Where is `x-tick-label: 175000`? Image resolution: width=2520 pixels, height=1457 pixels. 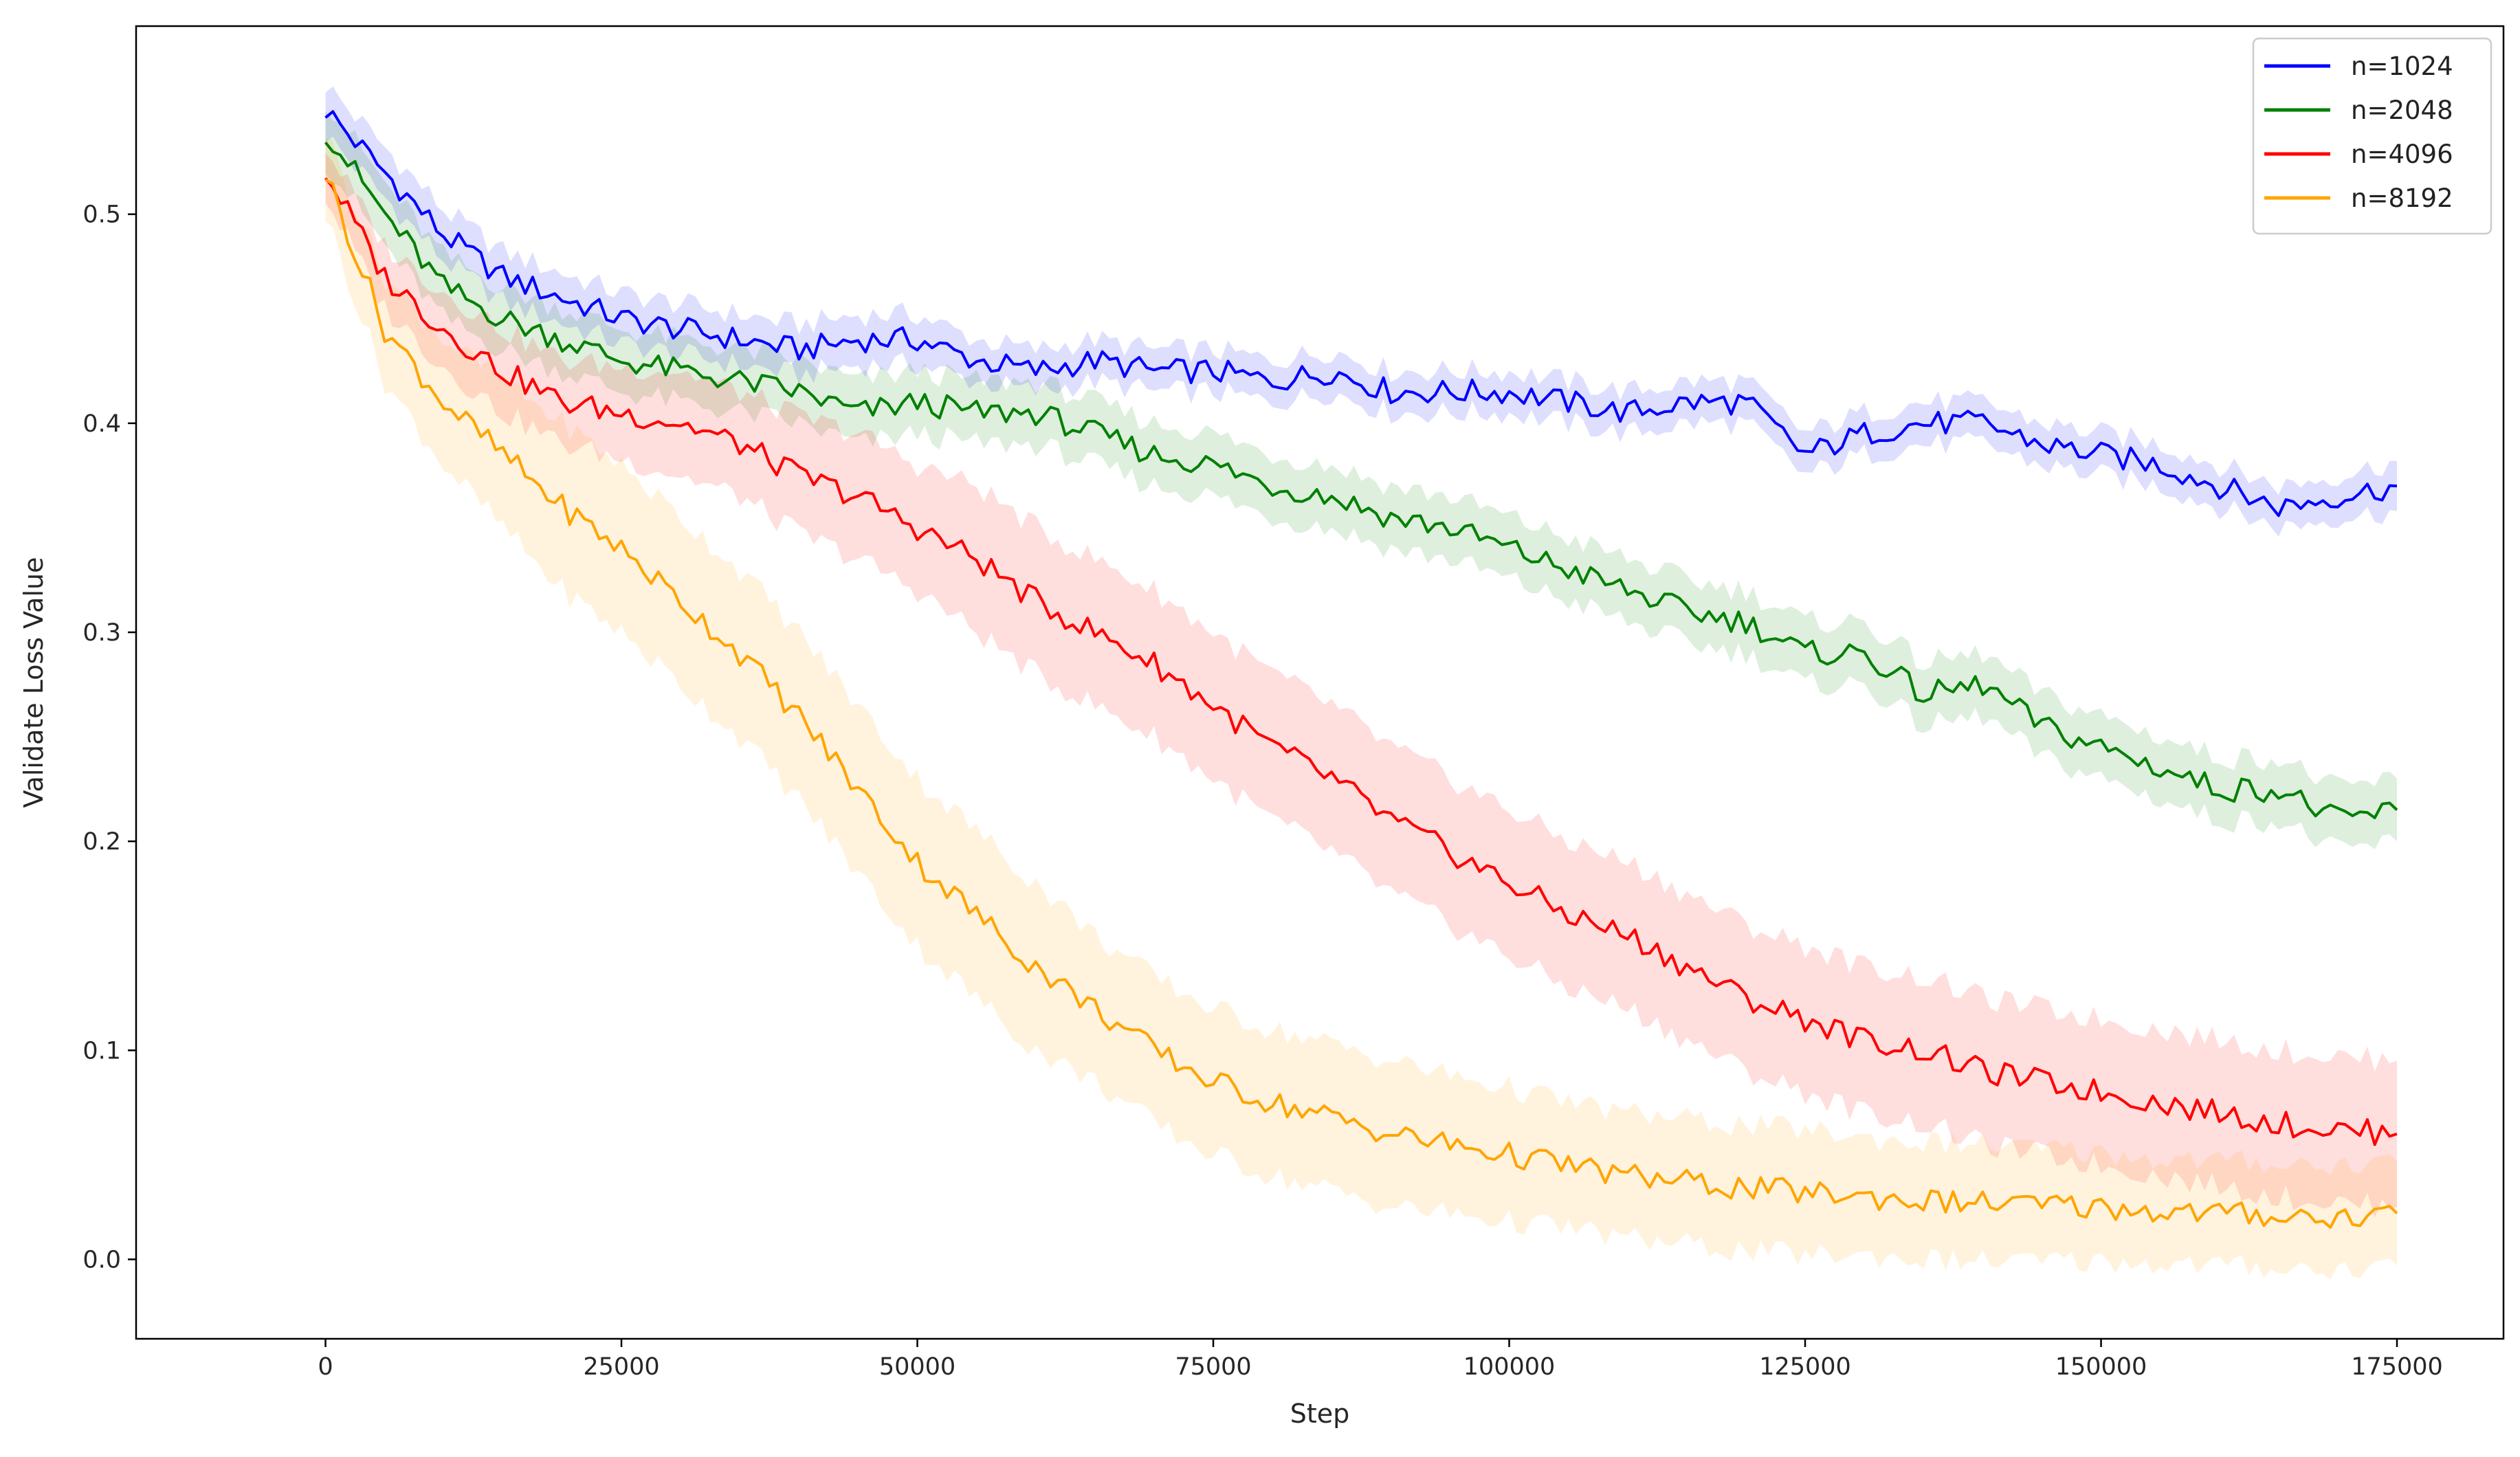 x-tick-label: 175000 is located at coordinates (2397, 1367).